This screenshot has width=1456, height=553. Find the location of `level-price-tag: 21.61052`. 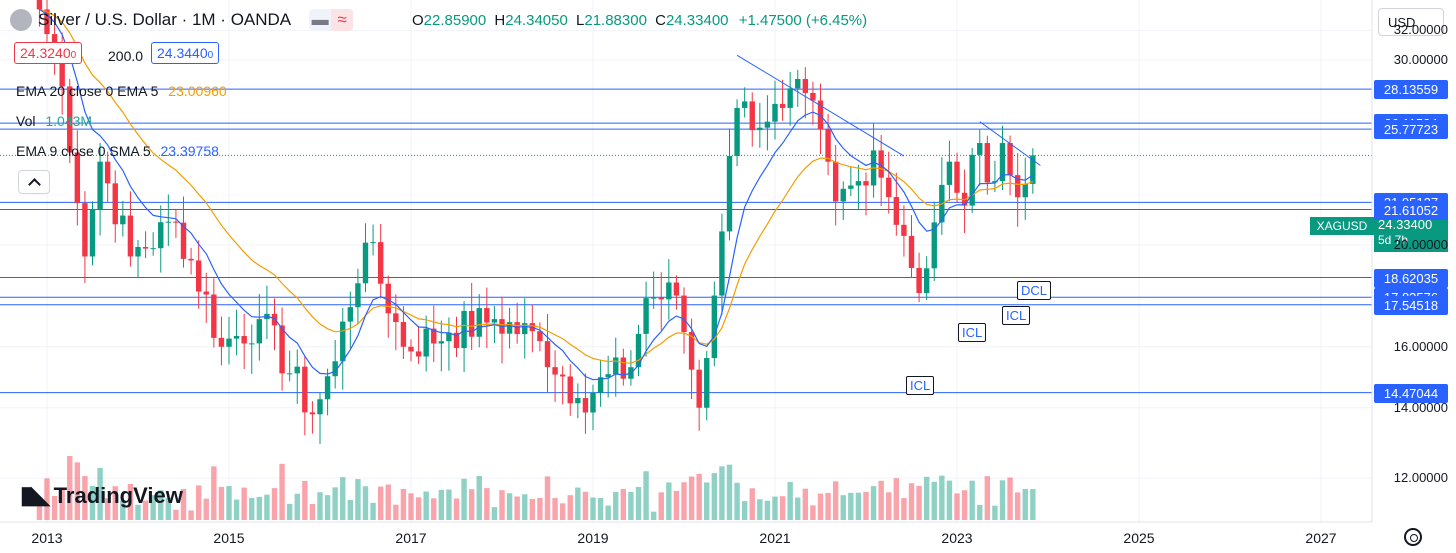

level-price-tag: 21.61052 is located at coordinates (1411, 210).